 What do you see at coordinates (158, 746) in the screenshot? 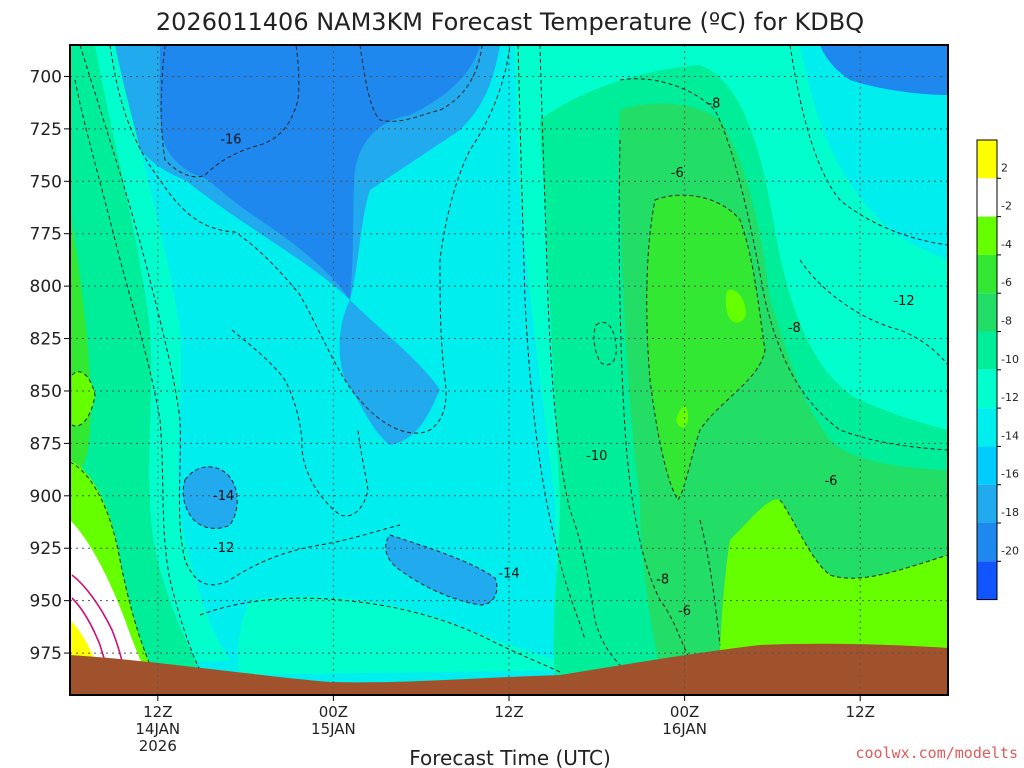
I see `x-tick-label: 2026` at bounding box center [158, 746].